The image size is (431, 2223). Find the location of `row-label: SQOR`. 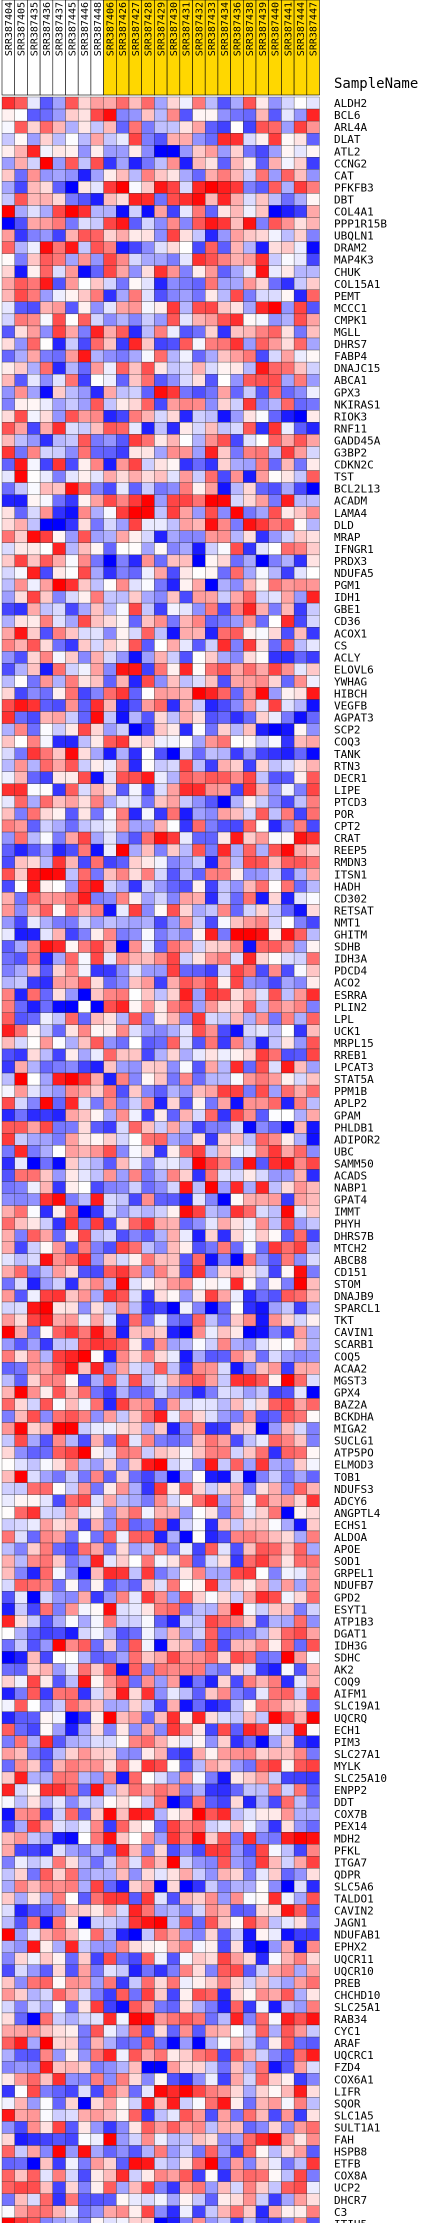

row-label: SQOR is located at coordinates (347, 2103).